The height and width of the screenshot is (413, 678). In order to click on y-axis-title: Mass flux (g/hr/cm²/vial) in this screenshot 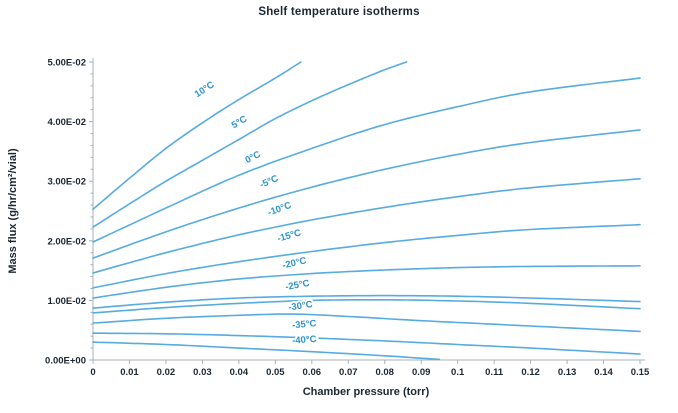, I will do `click(13, 211)`.